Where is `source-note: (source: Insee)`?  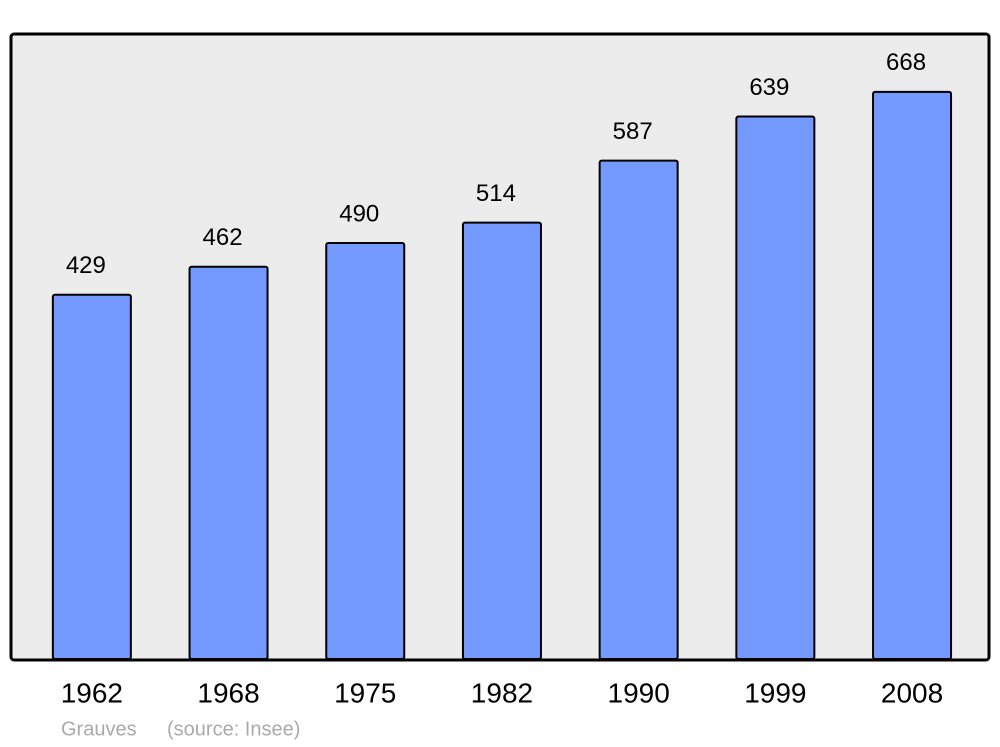 source-note: (source: Insee) is located at coordinates (233, 729).